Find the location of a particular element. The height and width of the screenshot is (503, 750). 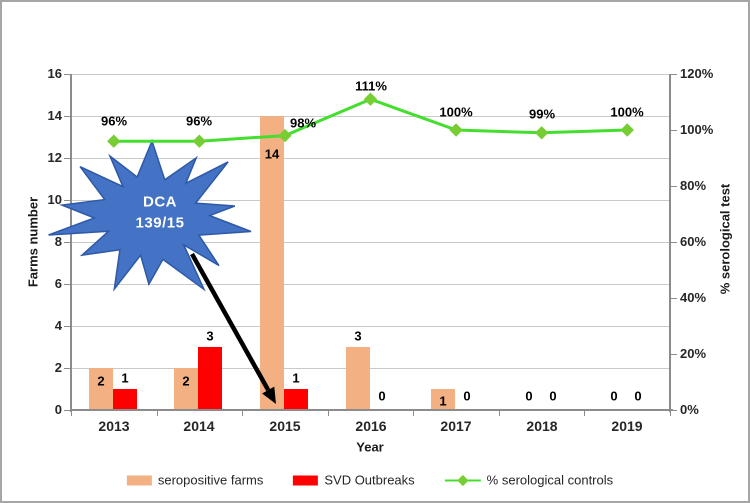

legend-label: seropositive farms is located at coordinates (210, 480).